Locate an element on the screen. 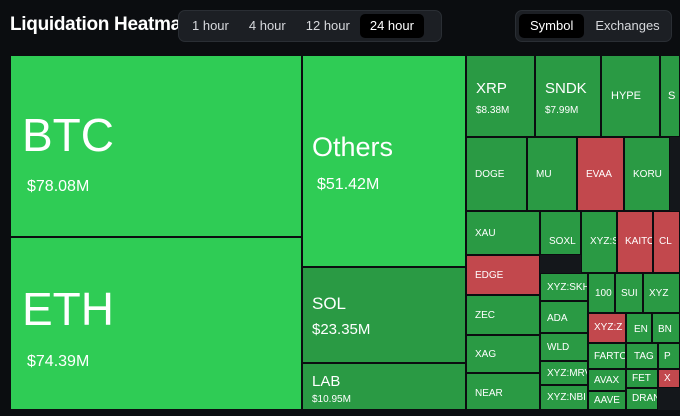 This screenshot has height=416, width=680. tile-value: $7.99M is located at coordinates (562, 110).